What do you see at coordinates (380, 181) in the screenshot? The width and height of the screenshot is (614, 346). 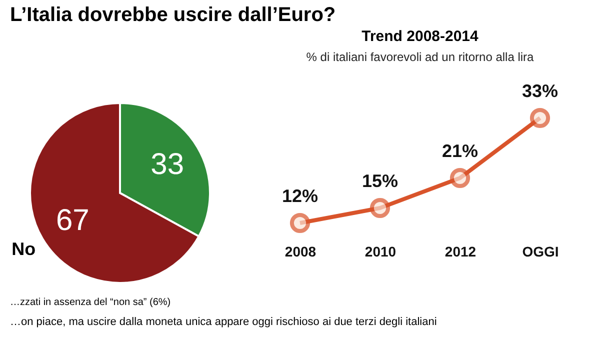 I see `data-label: 15%` at bounding box center [380, 181].